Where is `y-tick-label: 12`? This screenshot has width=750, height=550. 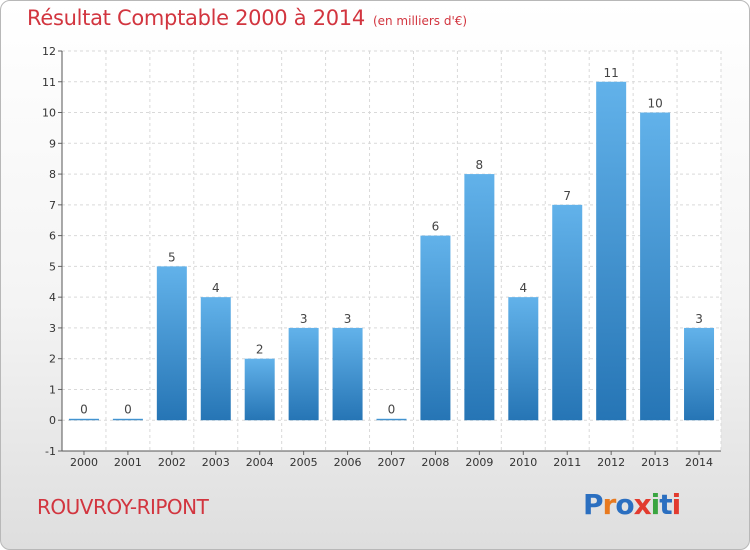
y-tick-label: 12 is located at coordinates (49, 51).